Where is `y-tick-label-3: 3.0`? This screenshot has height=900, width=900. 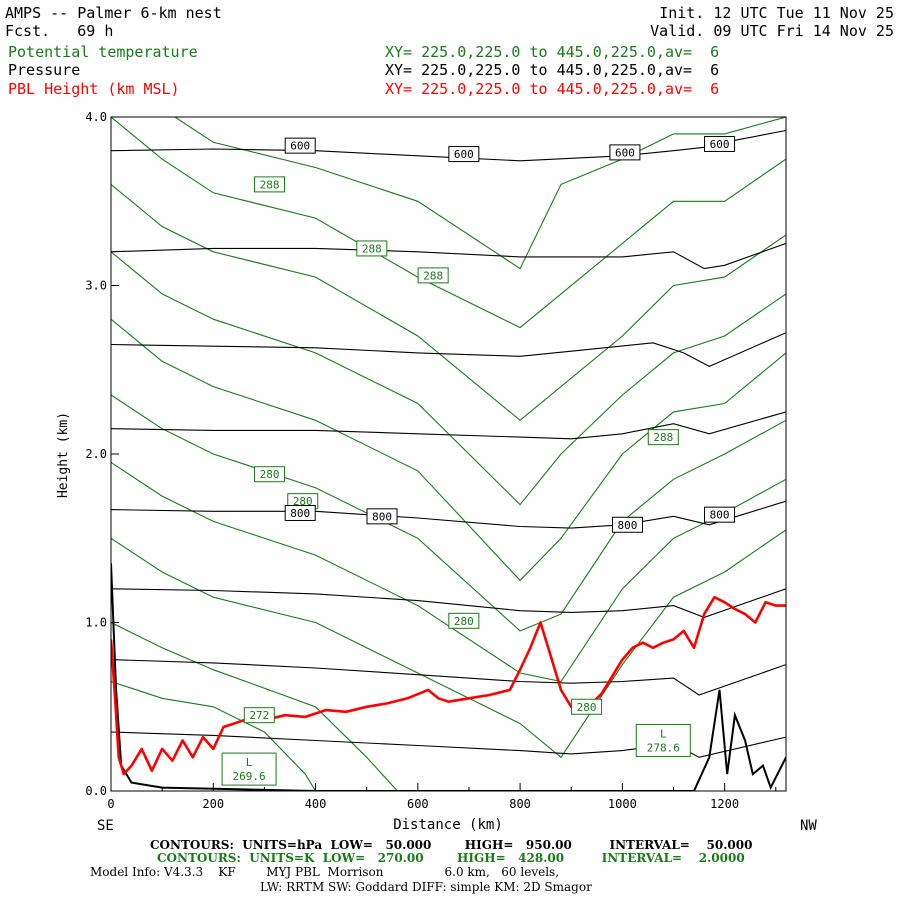
y-tick-label-3: 3.0 is located at coordinates (96, 286).